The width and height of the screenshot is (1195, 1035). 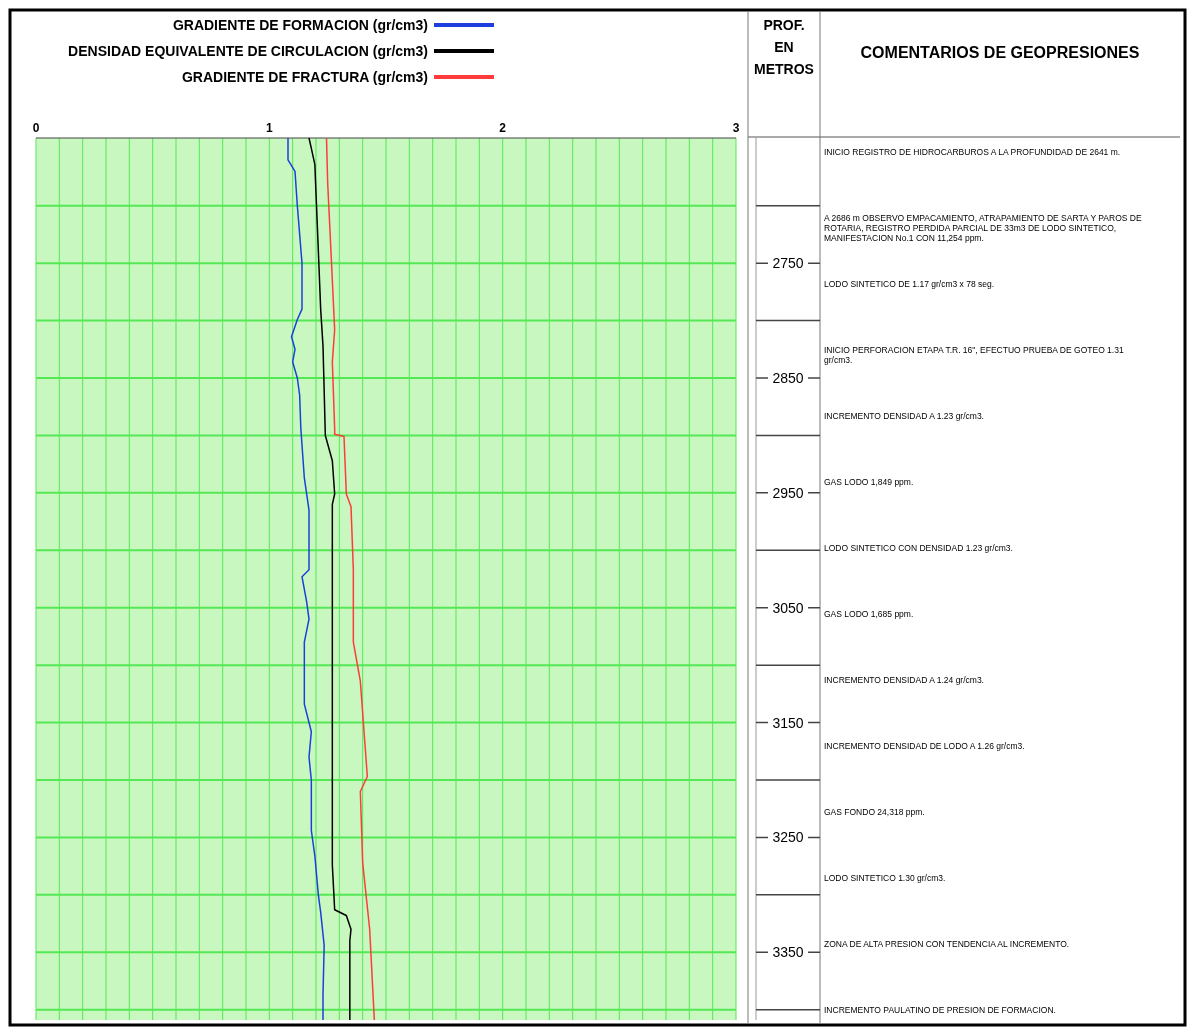 What do you see at coordinates (784, 47) in the screenshot?
I see `y-axis-title: PROF. EN METROS` at bounding box center [784, 47].